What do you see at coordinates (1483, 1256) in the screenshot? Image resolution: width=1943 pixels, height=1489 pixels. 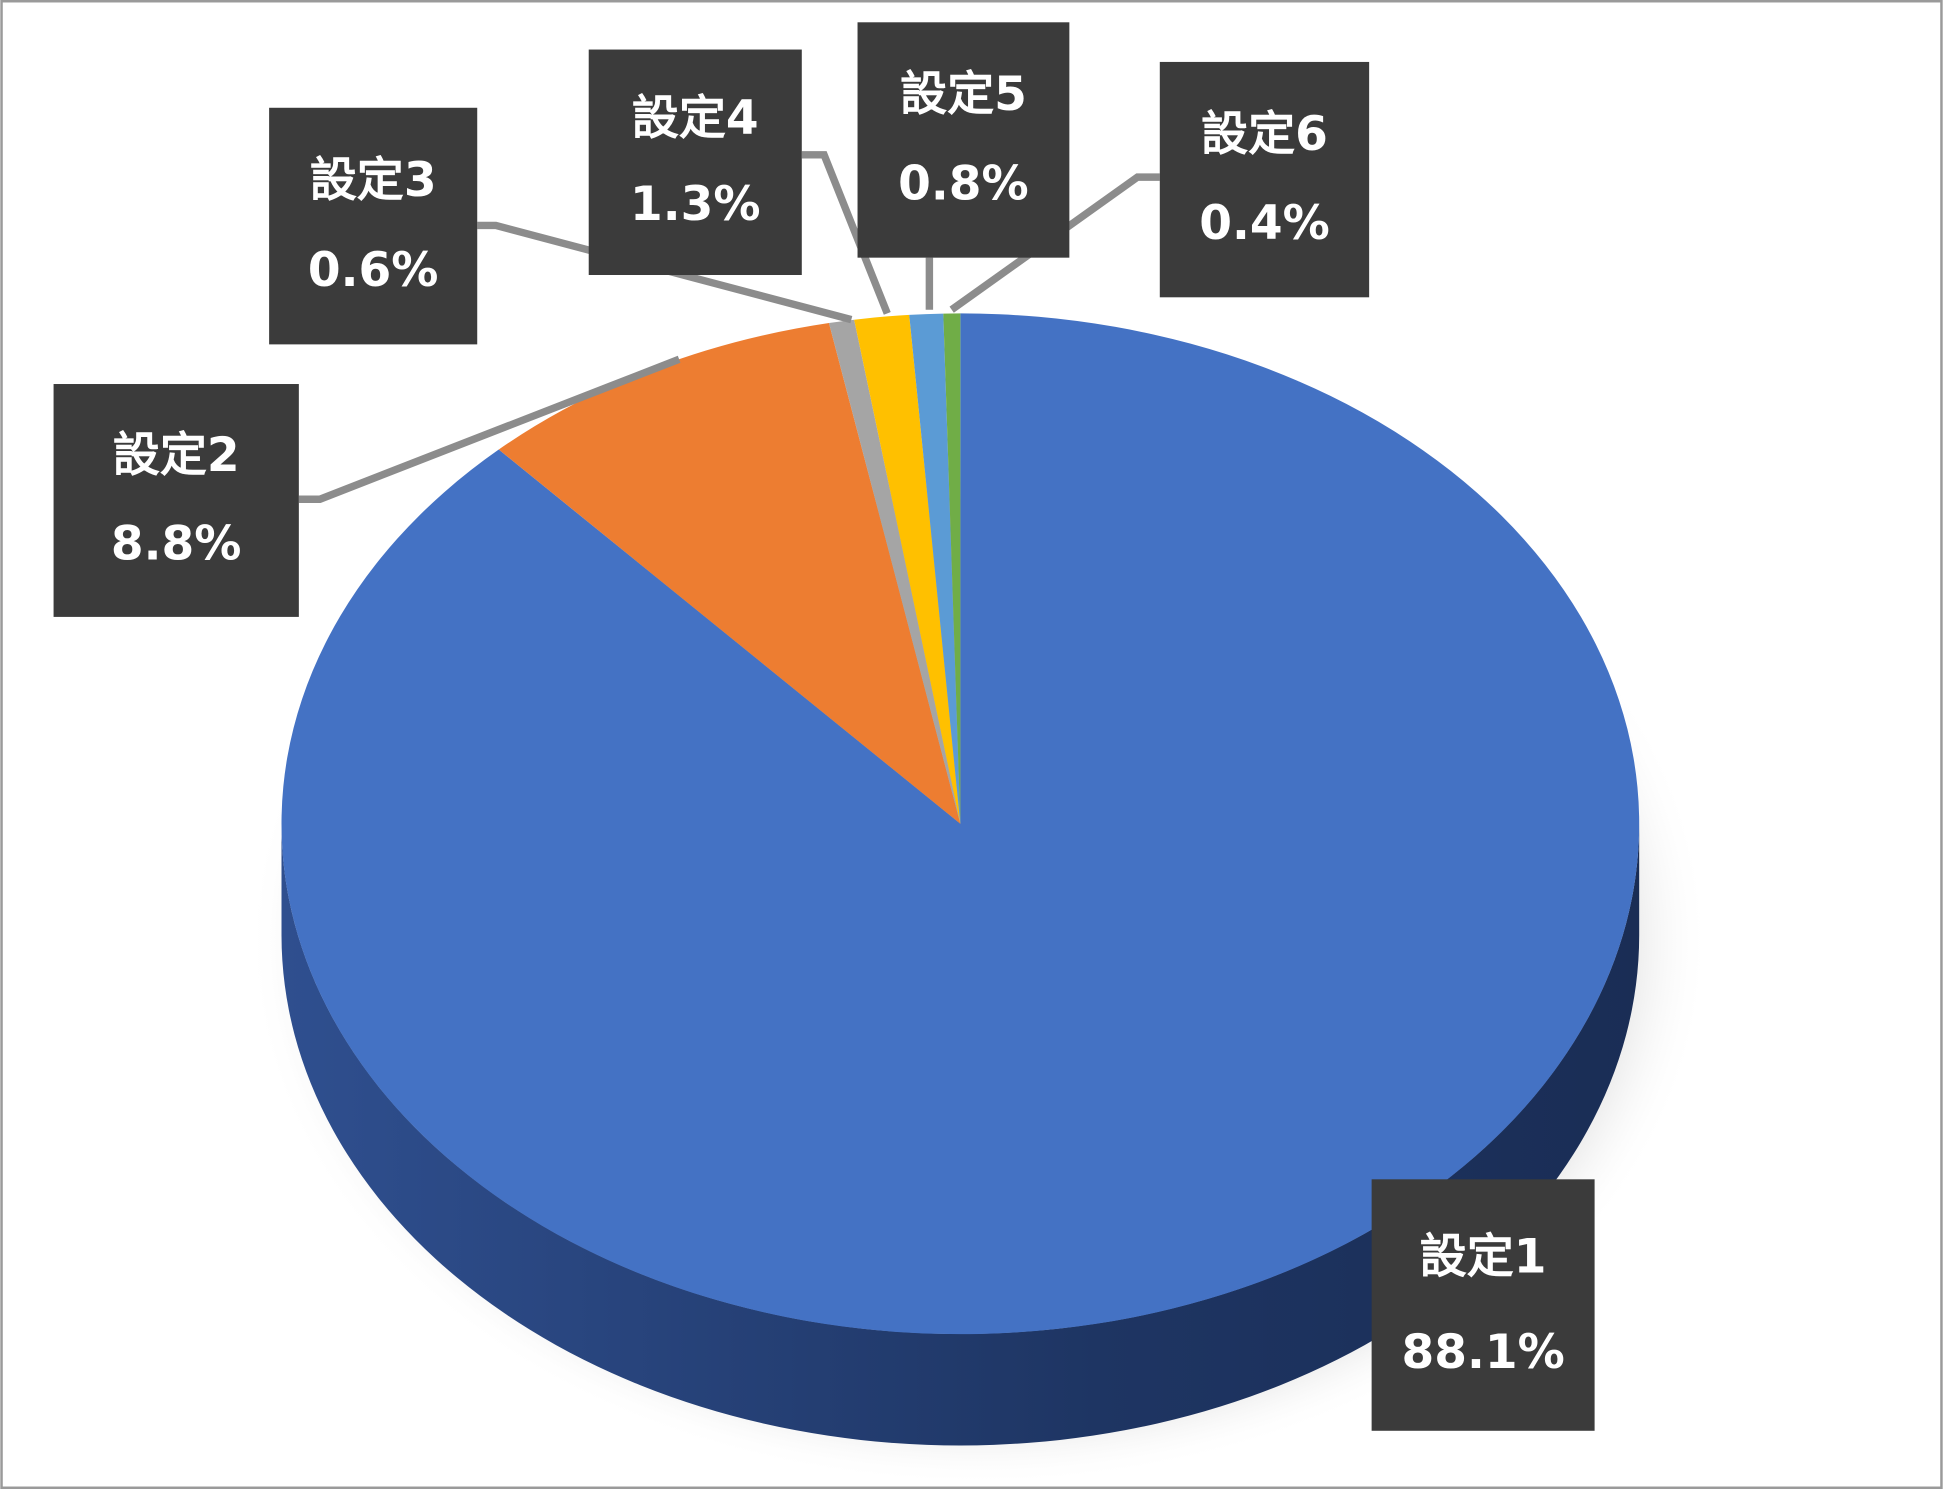 I see `label-name: 設定1` at bounding box center [1483, 1256].